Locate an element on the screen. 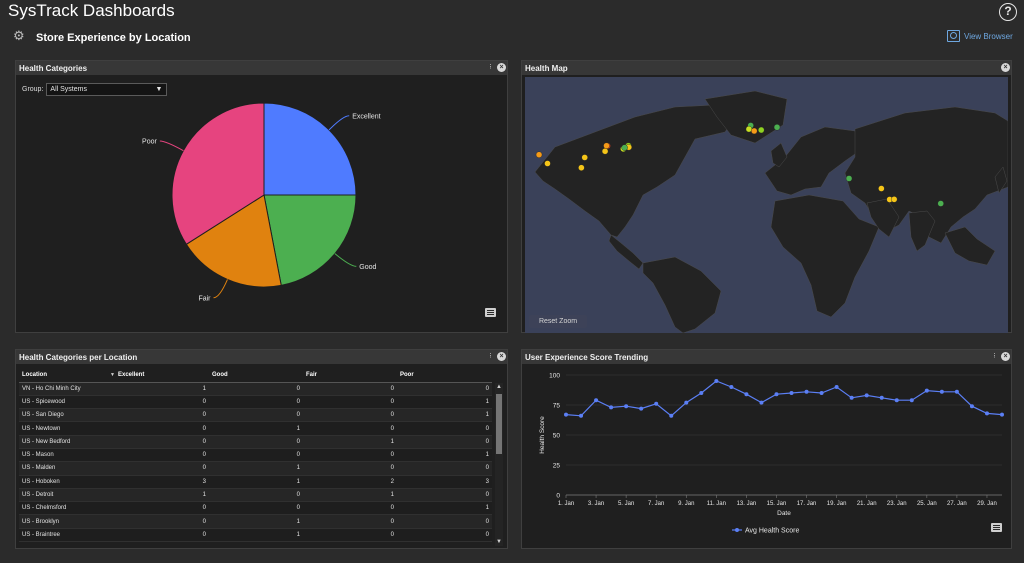  table-row: US - Mason 0 0 0 1 is located at coordinates (255, 455).